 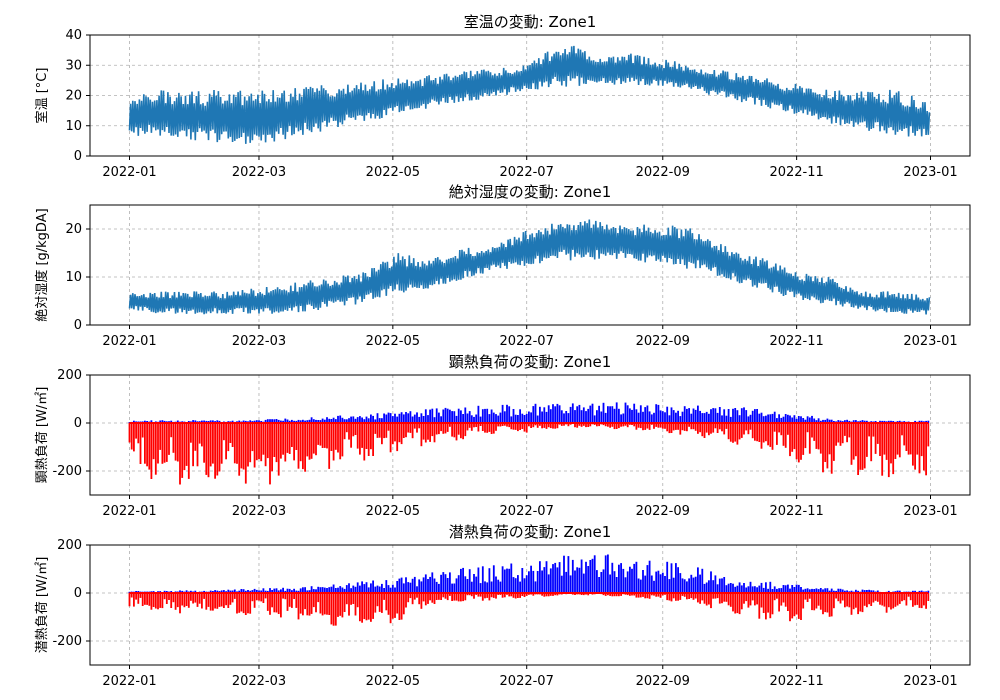 What do you see at coordinates (73, 277) in the screenshot?
I see `y-tick-label: 10` at bounding box center [73, 277].